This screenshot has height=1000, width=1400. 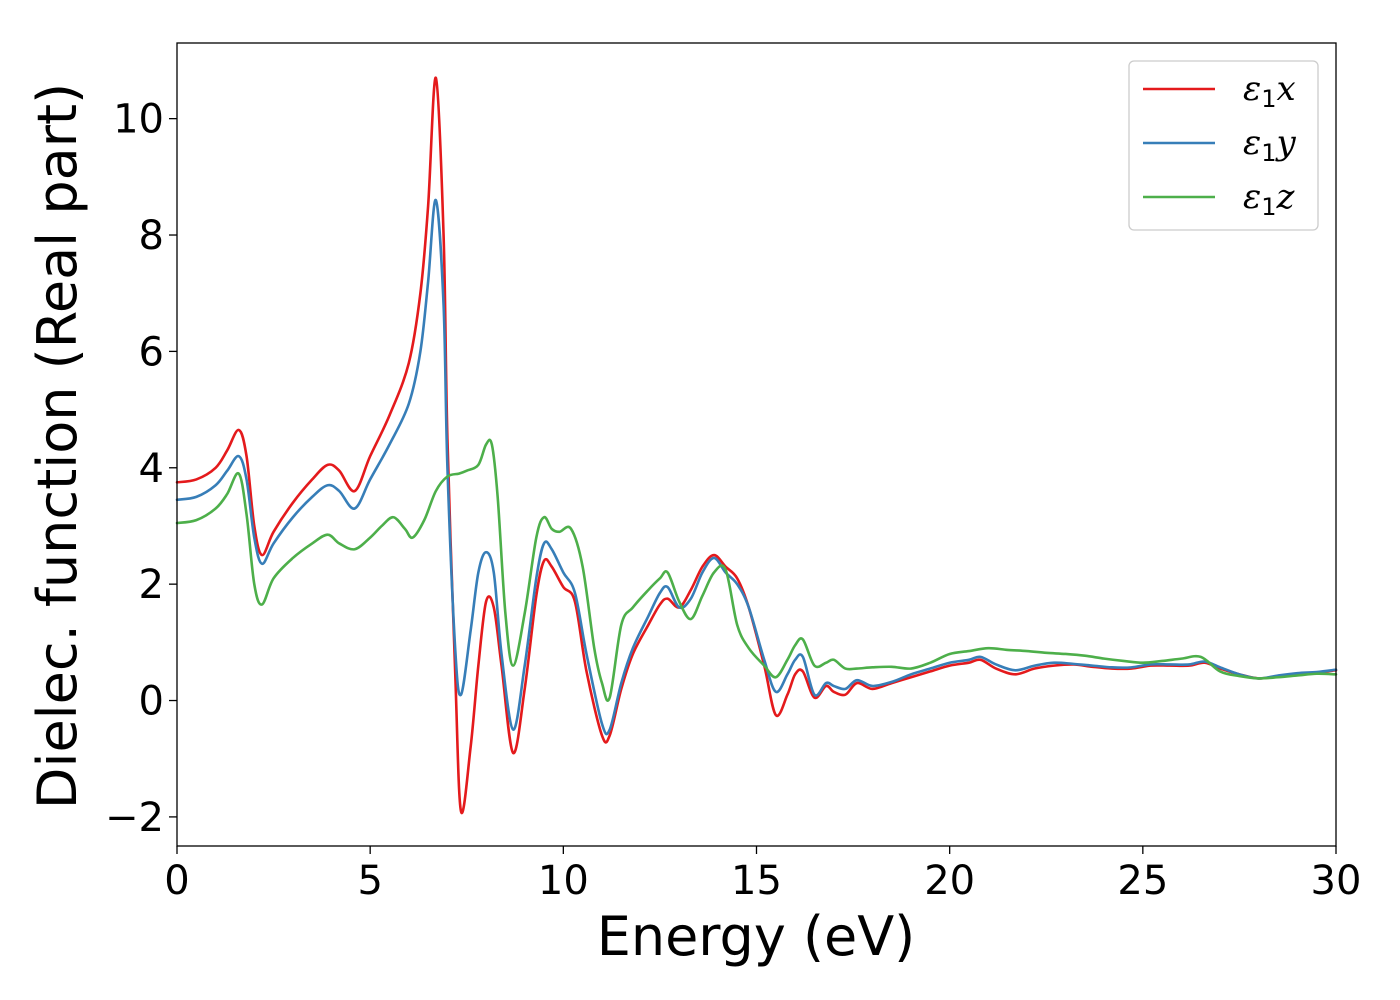 I want to click on y-tick-label: 6, so click(x=151, y=352).